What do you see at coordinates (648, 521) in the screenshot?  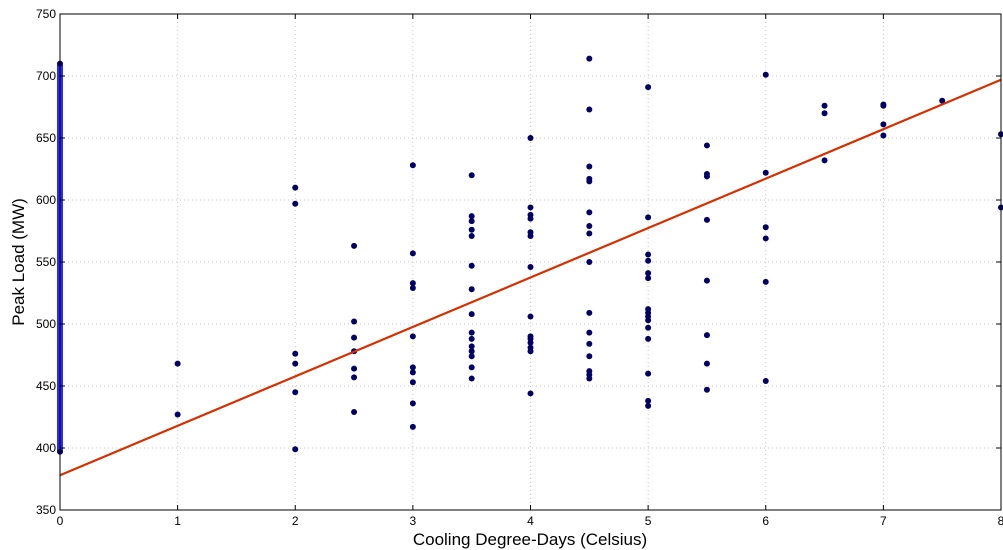 I see `x-tick-label: 5` at bounding box center [648, 521].